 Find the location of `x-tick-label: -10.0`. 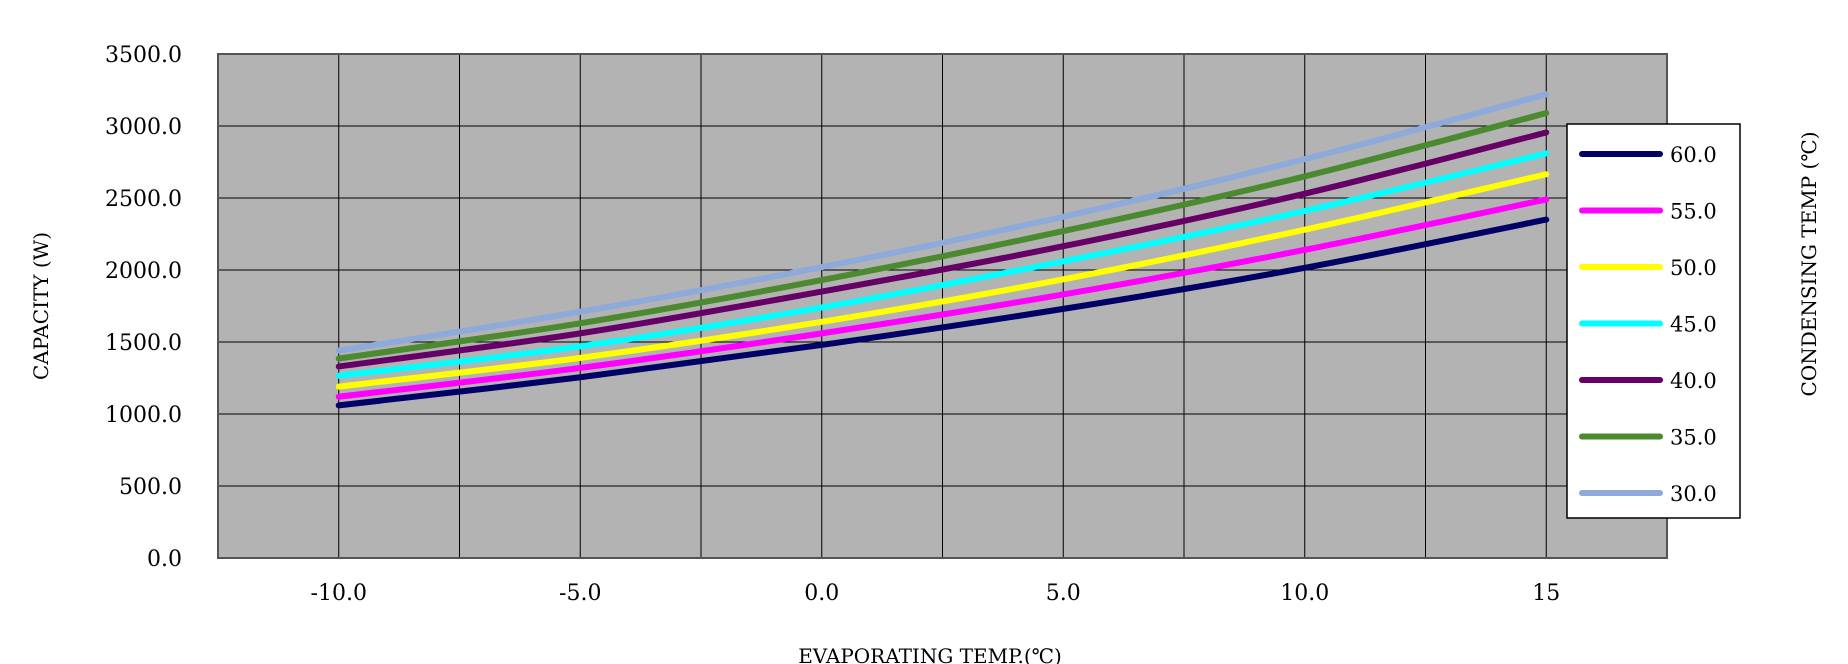

x-tick-label: -10.0 is located at coordinates (339, 593).